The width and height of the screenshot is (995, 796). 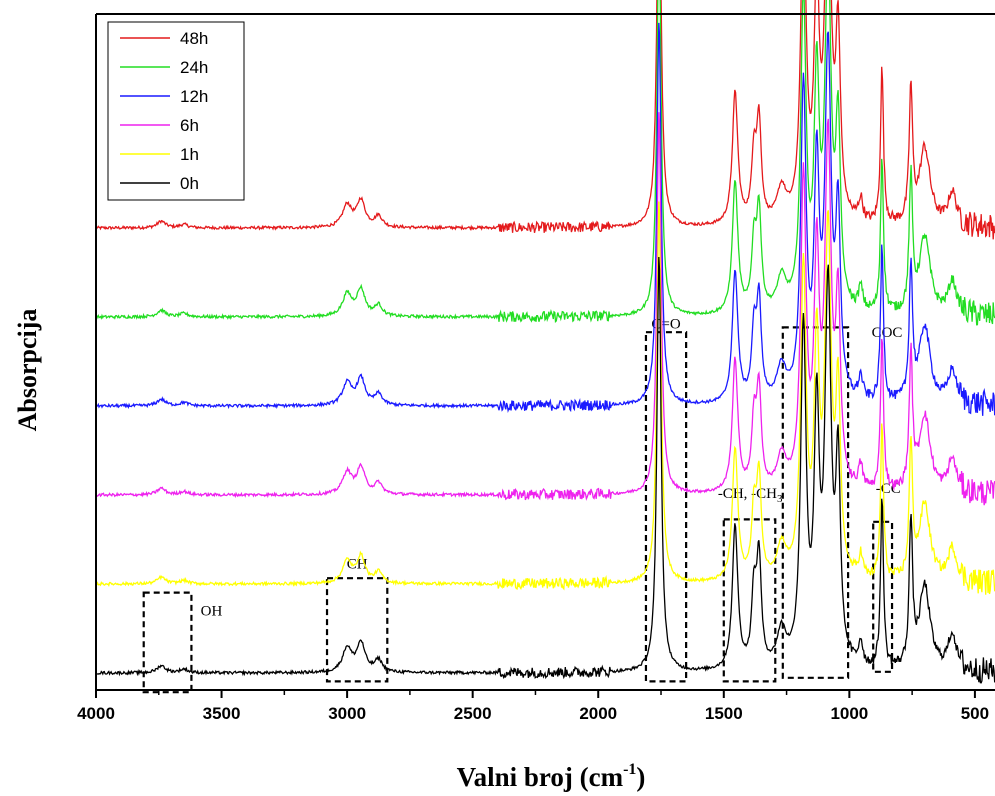 What do you see at coordinates (194, 67) in the screenshot?
I see `legend-label-24h: 24h` at bounding box center [194, 67].